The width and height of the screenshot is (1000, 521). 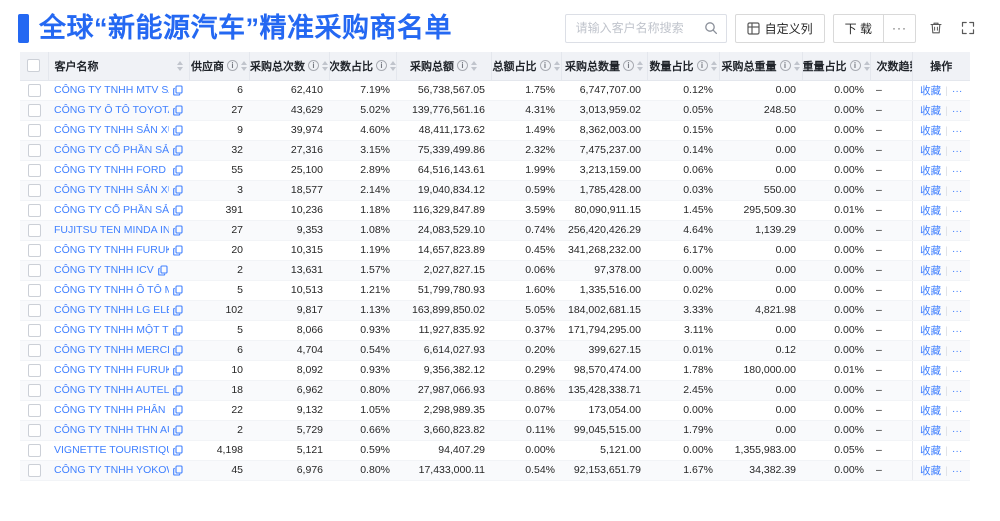 What do you see at coordinates (289, 90) in the screenshot?
I see `purchase-times-value: 62,410` at bounding box center [289, 90].